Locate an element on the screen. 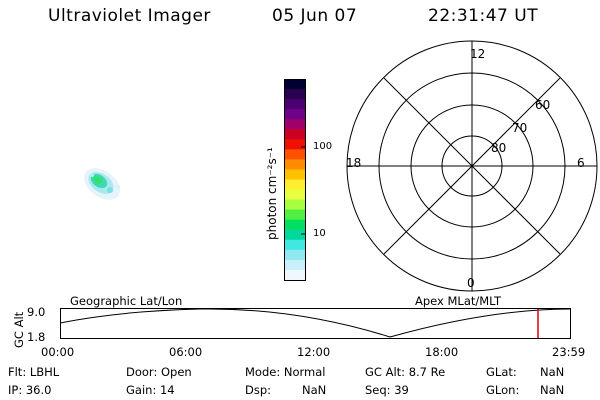  timeline-frame is located at coordinates (315, 323).